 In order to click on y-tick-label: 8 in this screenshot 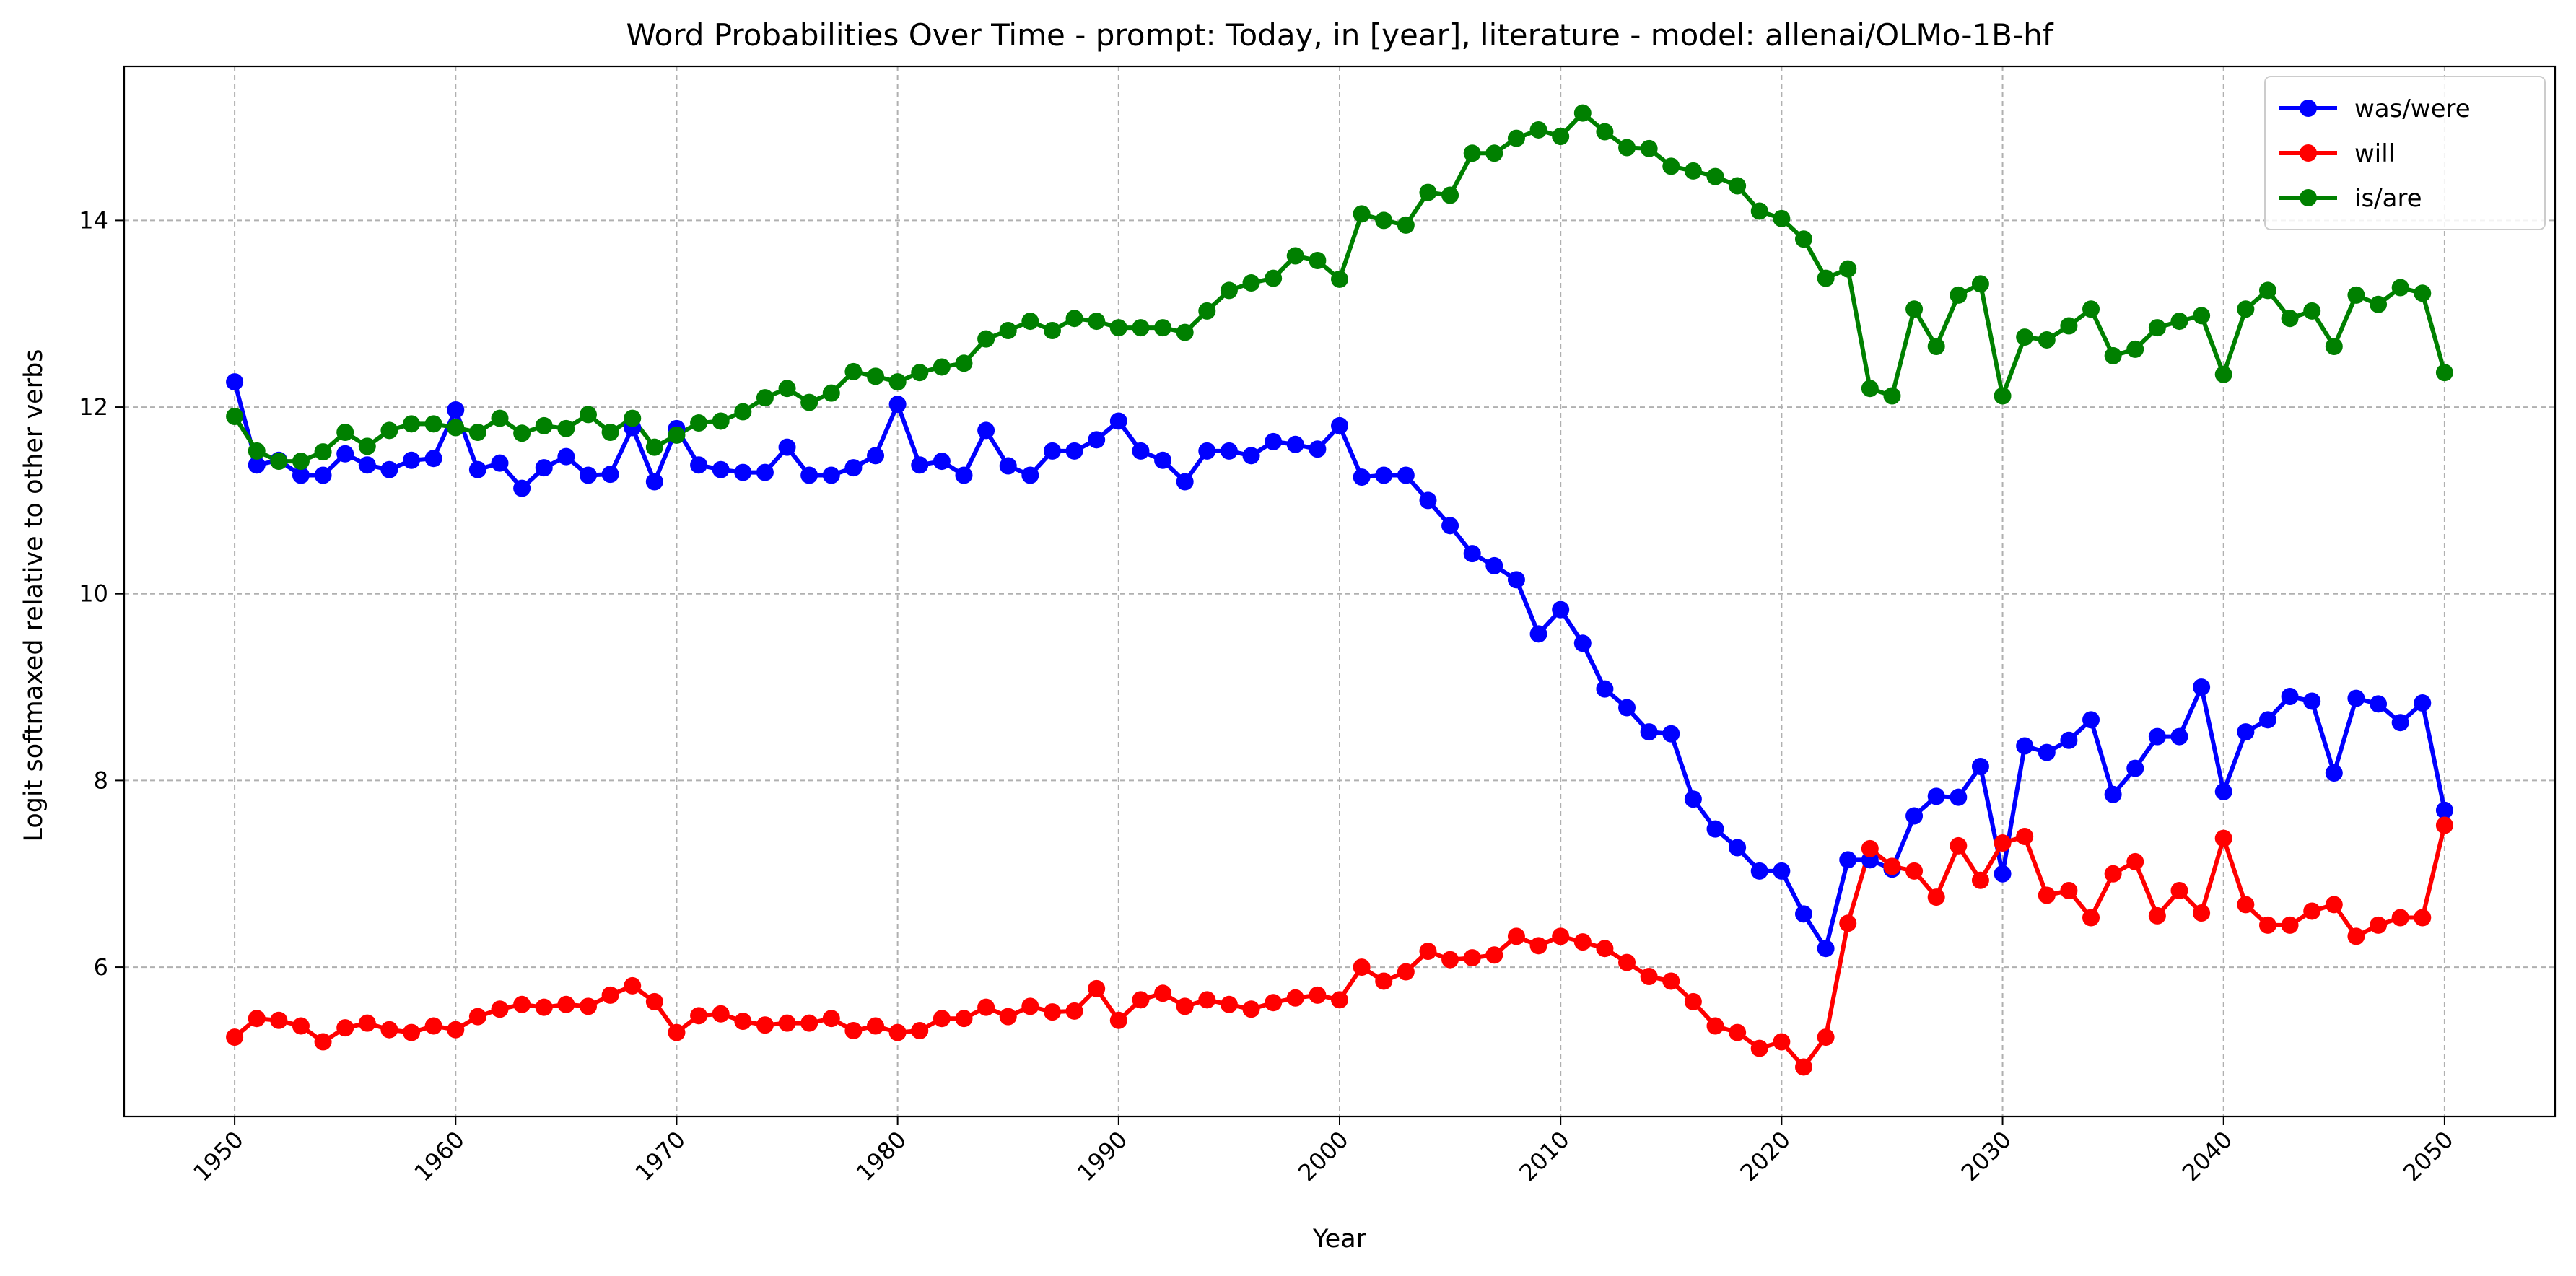, I will do `click(101, 780)`.